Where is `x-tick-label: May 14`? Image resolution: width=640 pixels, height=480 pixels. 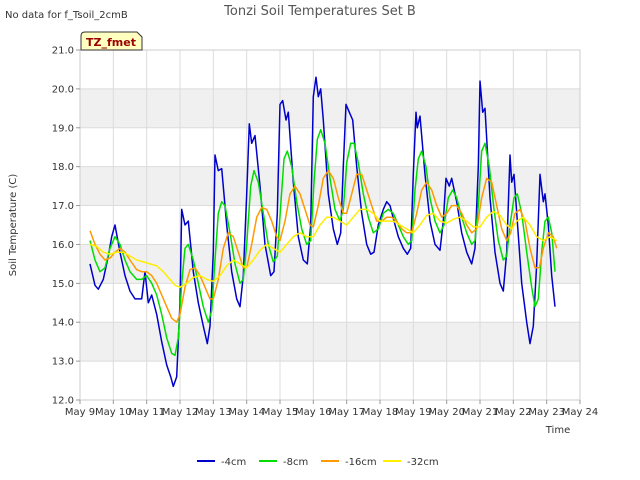
x-tick-label: May 14 is located at coordinates (246, 412).